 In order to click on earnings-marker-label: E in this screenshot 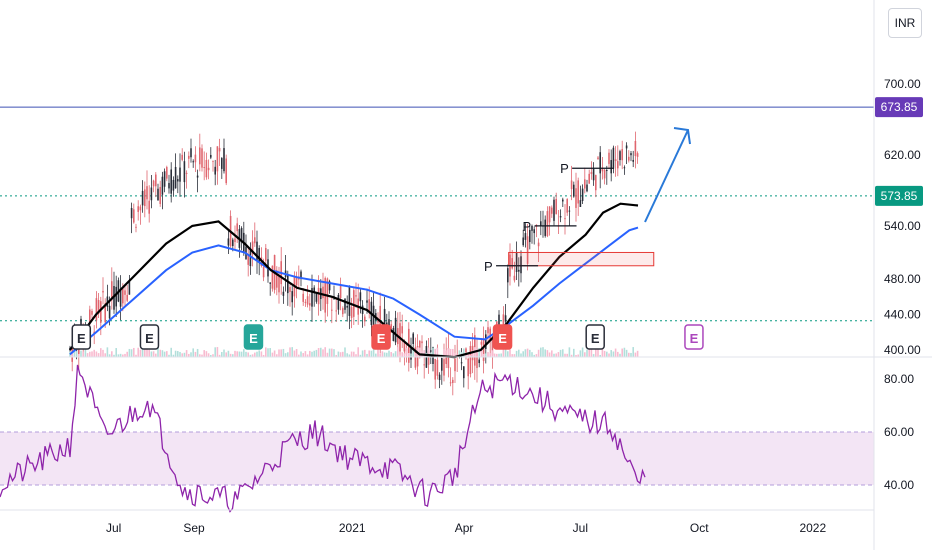, I will do `click(81, 338)`.